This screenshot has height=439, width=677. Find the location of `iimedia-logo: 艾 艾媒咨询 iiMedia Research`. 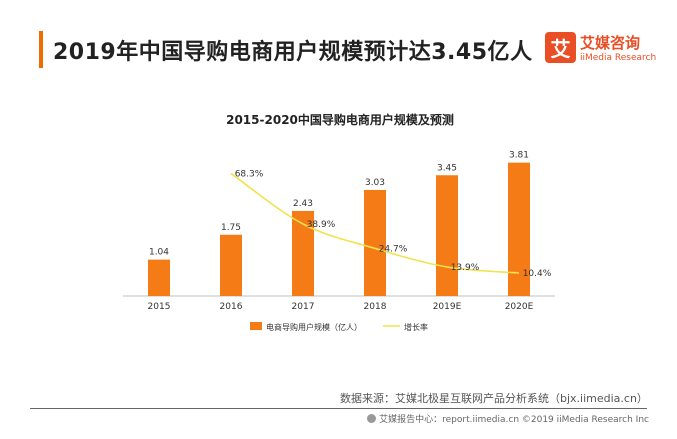

iimedia-logo: 艾 艾媒咨询 iiMedia Research is located at coordinates (601, 51).